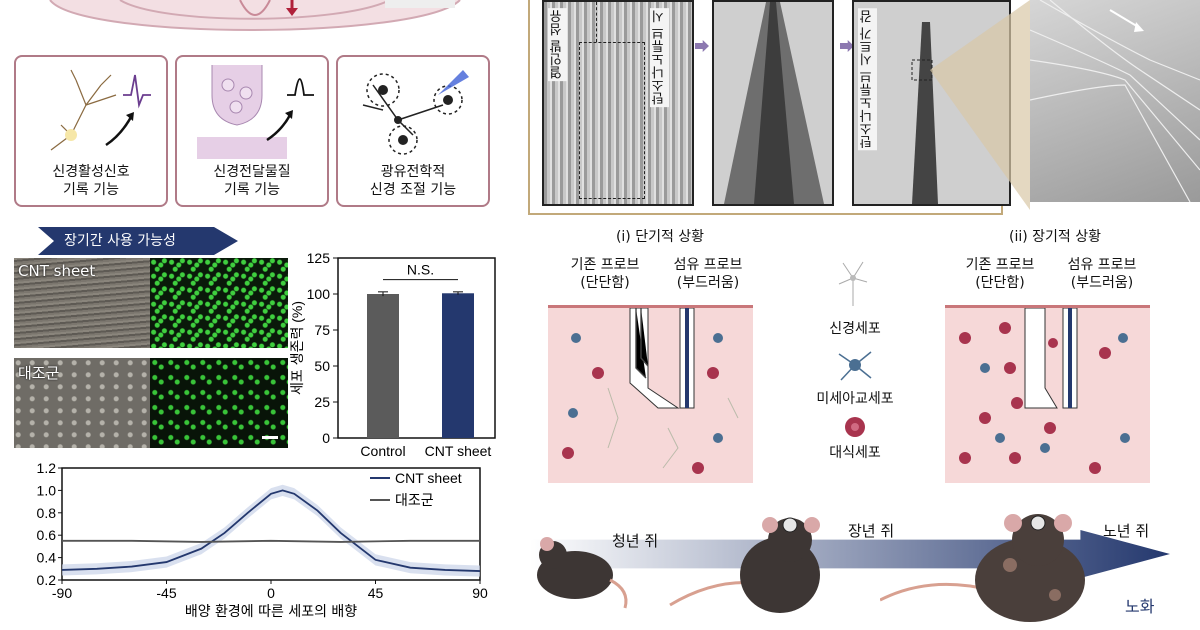  I want to click on middle-aged-mouse-label: 장년 쥐, so click(871, 531).